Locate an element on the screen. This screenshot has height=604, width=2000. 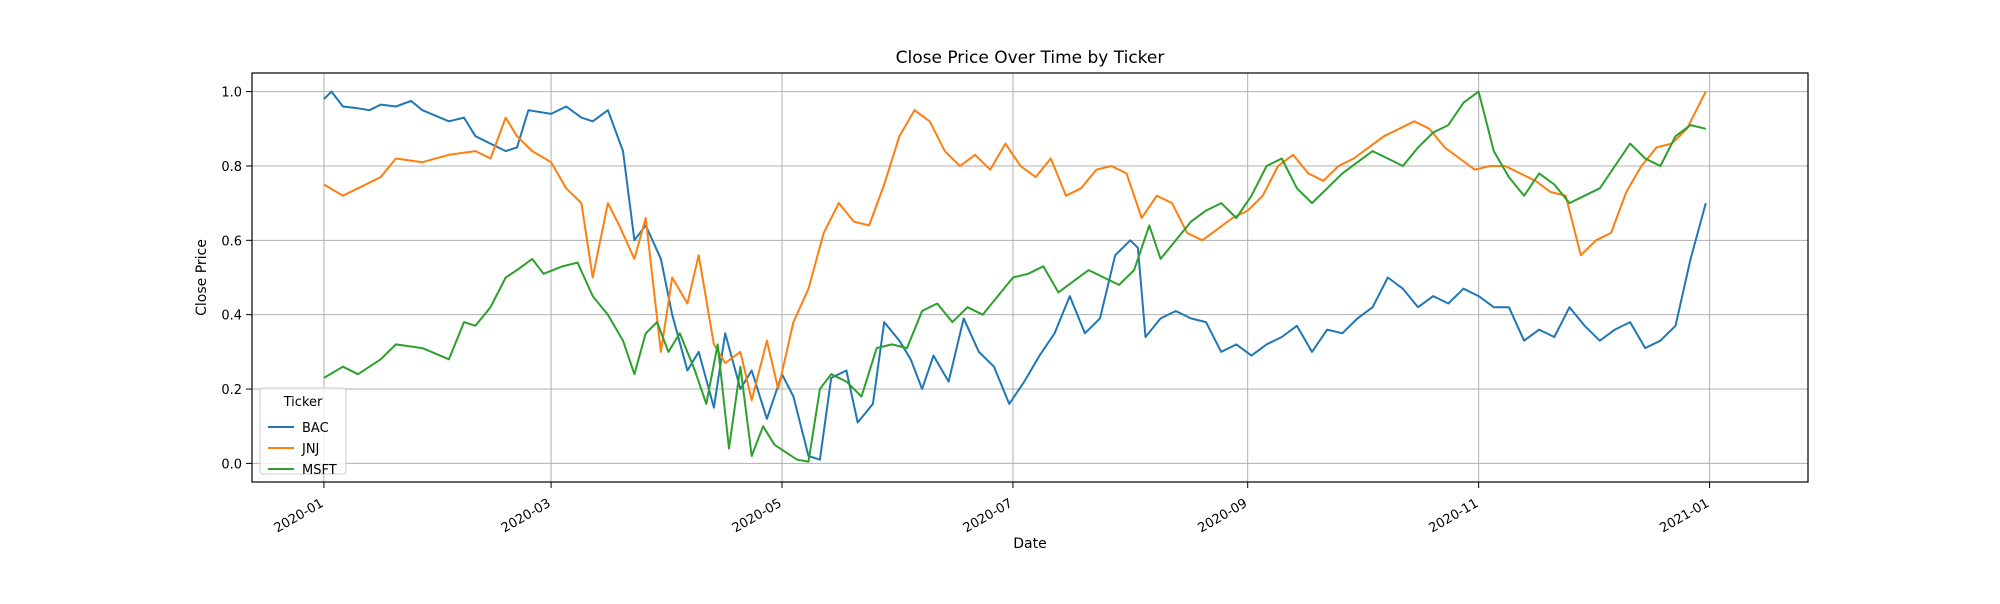
legend-label-bac: BAC is located at coordinates (315, 428).